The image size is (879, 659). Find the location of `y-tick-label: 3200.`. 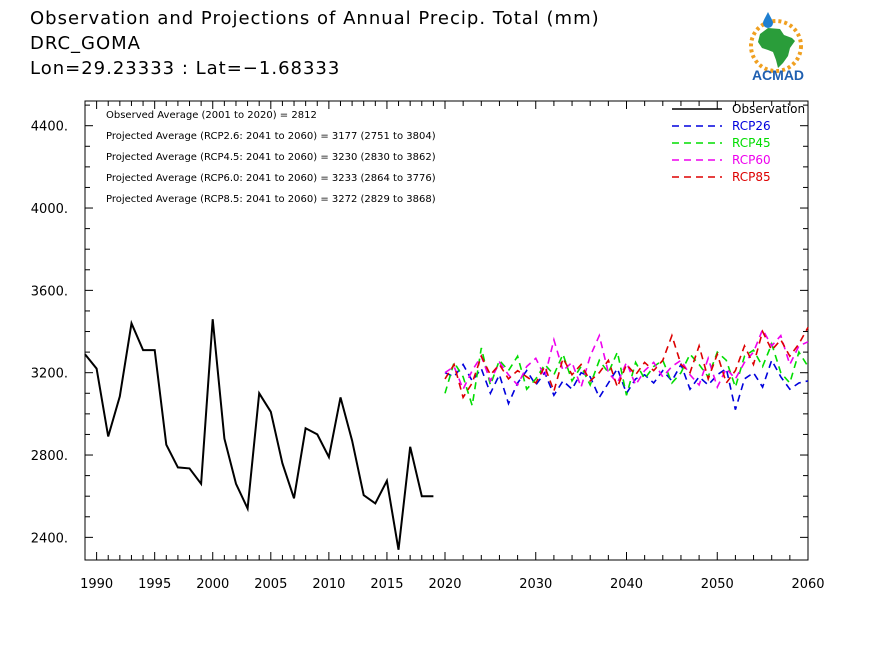

y-tick-label: 3200. is located at coordinates (49, 374).